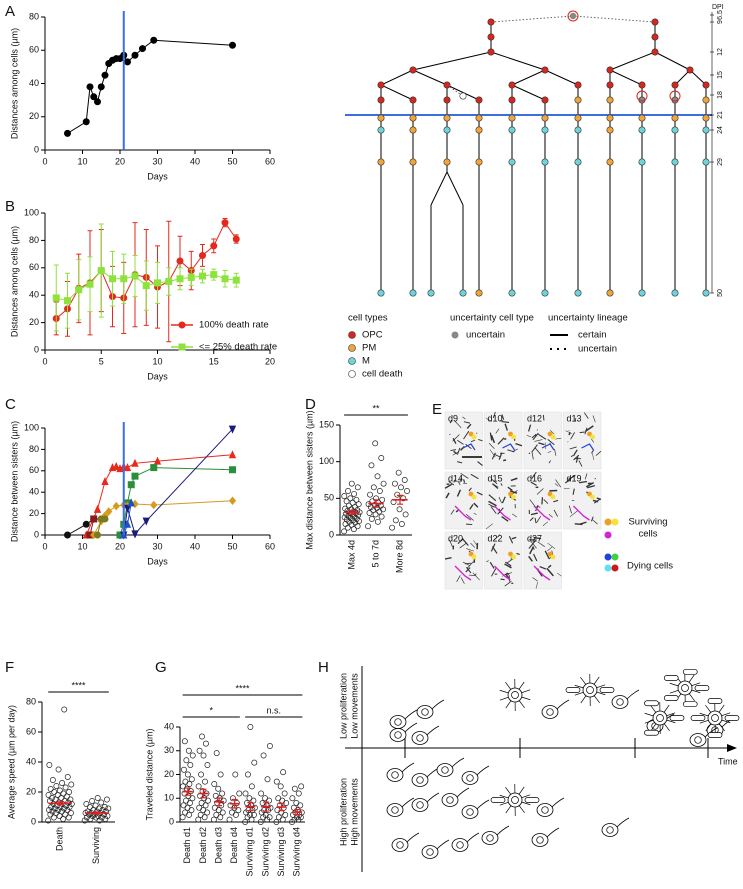  What do you see at coordinates (588, 318) in the screenshot?
I see `legend-title: uncertainty lineage` at bounding box center [588, 318].